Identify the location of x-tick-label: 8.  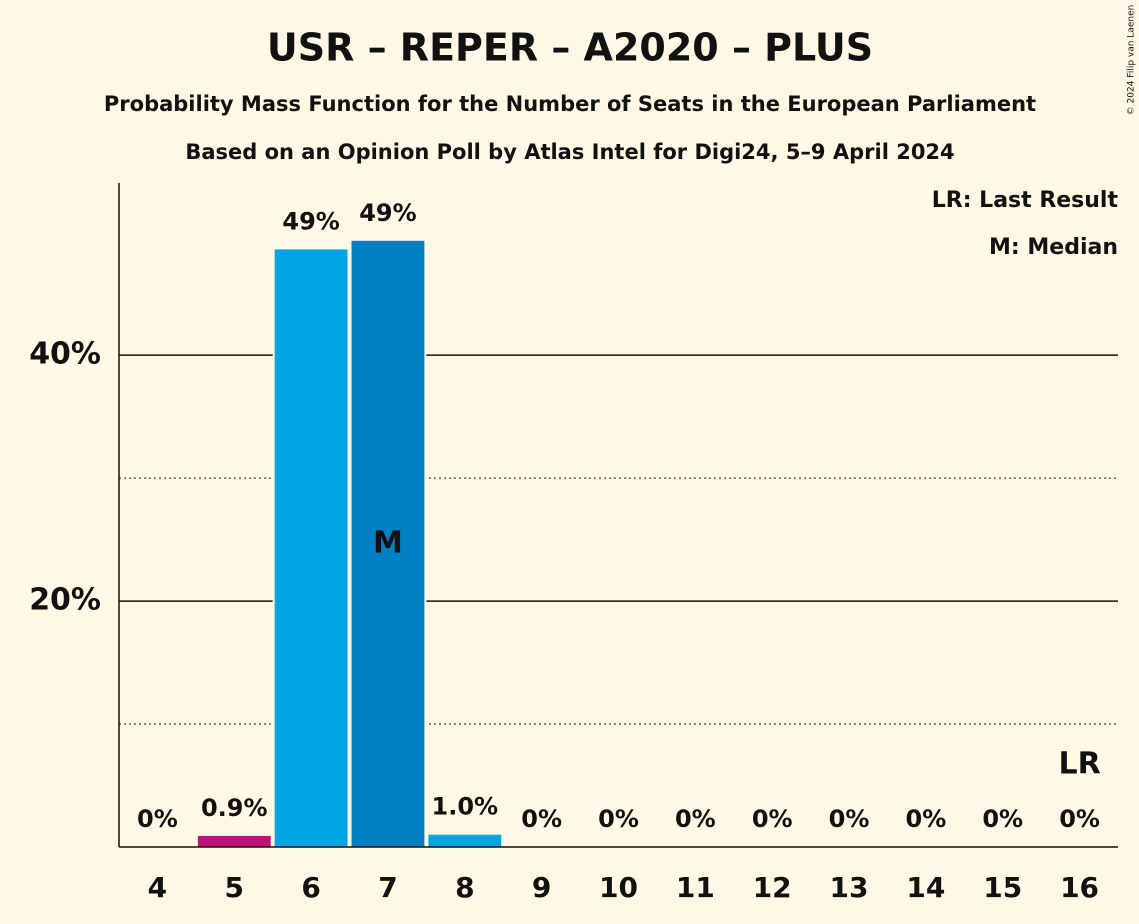
(464, 887).